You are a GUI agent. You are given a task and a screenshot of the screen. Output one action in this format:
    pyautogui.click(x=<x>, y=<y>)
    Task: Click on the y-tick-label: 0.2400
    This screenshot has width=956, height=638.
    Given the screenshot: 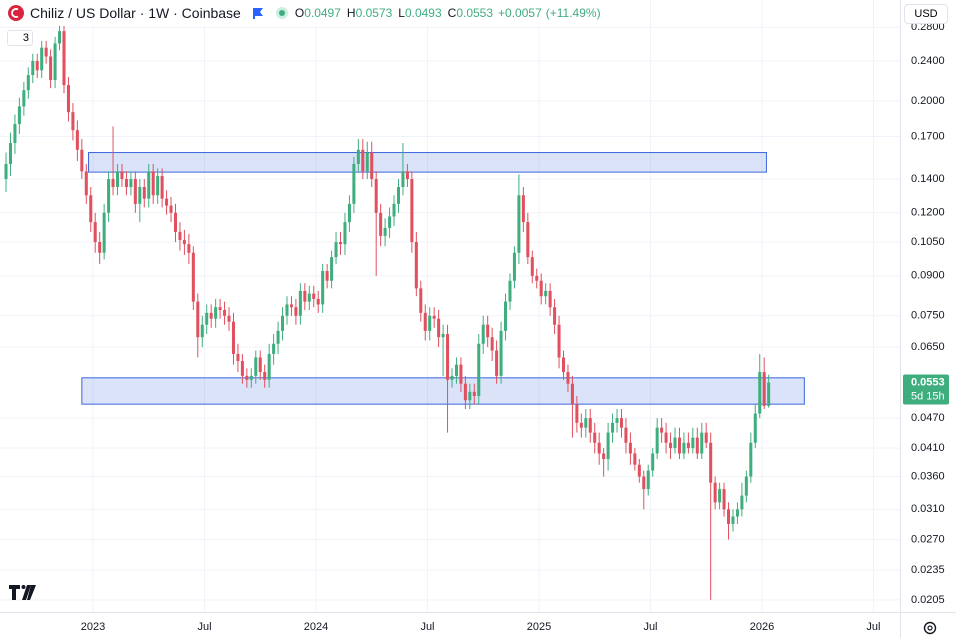 What is the action you would take?
    pyautogui.click(x=928, y=61)
    